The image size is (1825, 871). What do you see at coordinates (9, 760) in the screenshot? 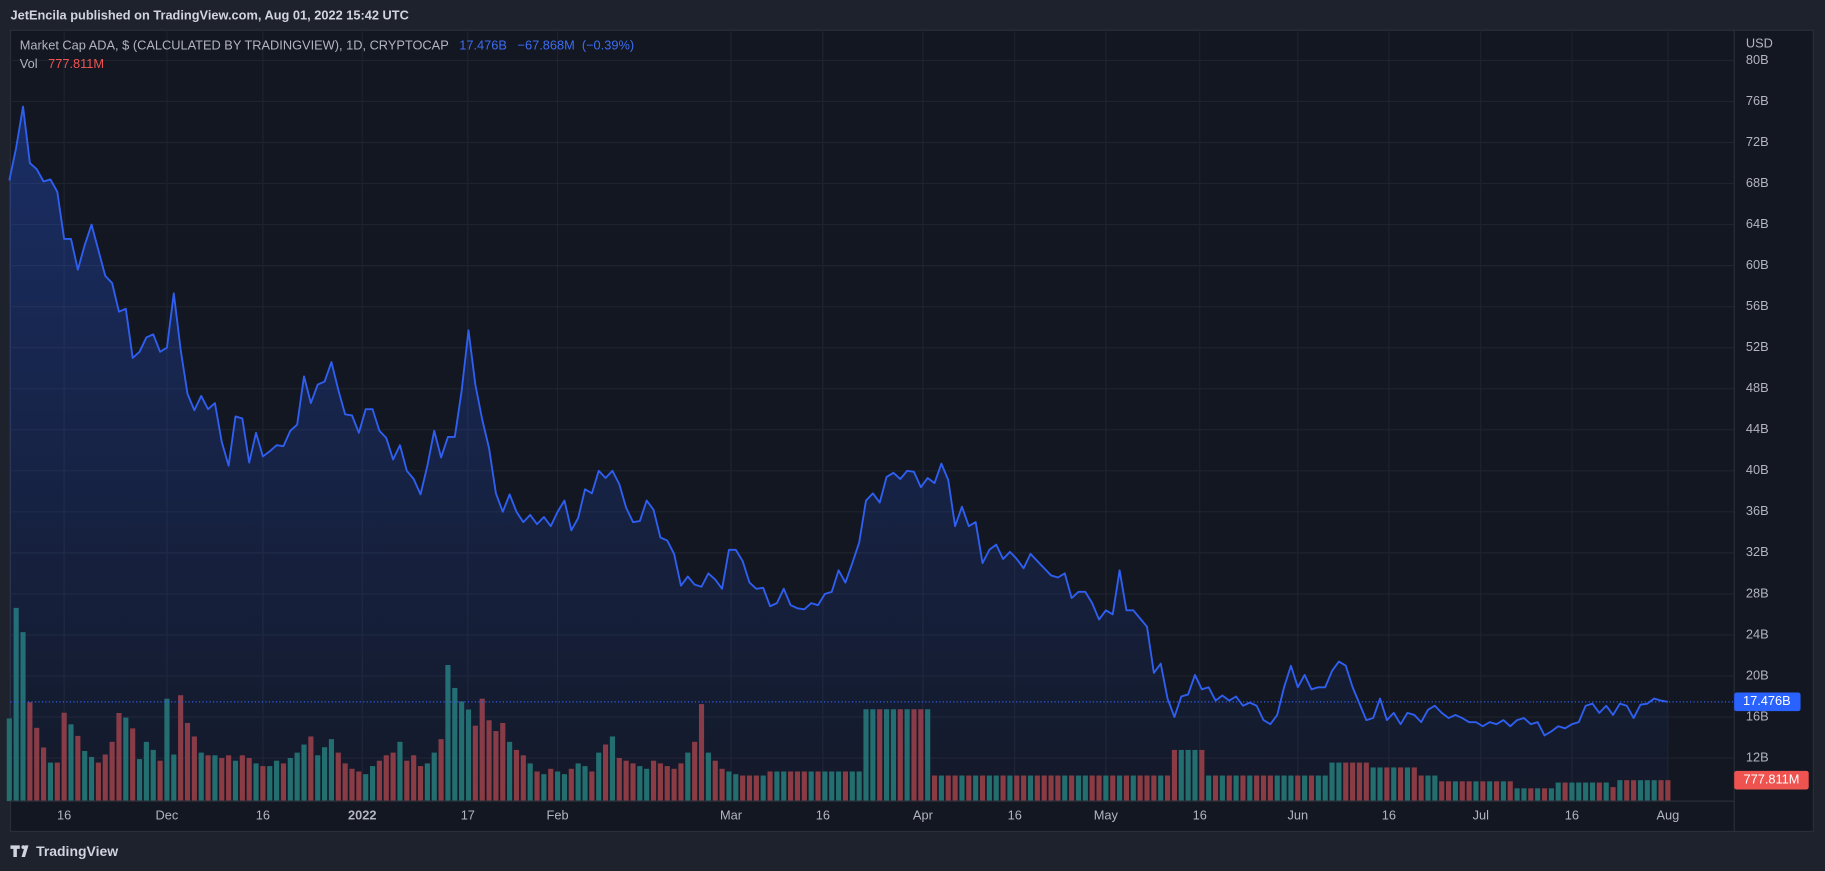
I see `volume-bar` at bounding box center [9, 760].